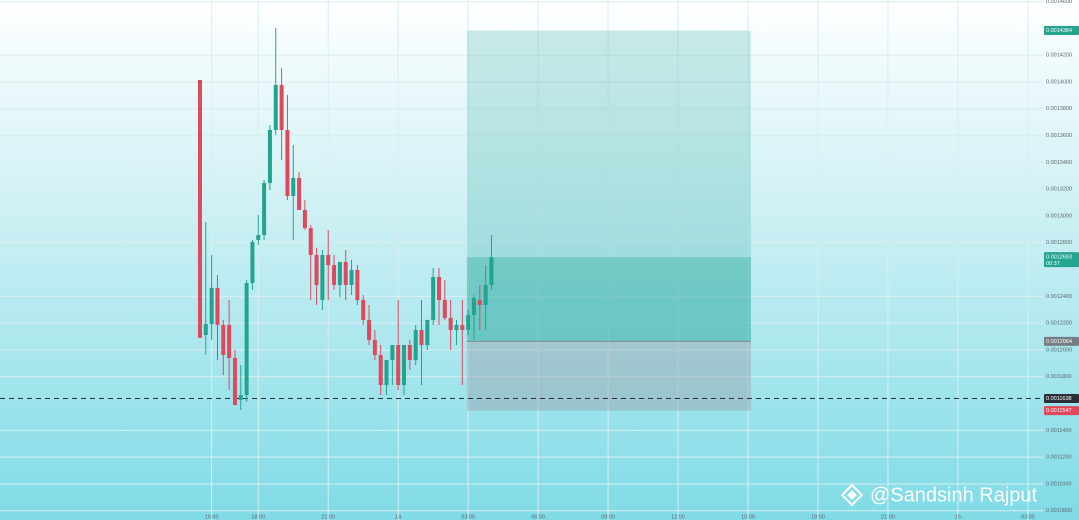  I want to click on entry-label-box, so click(1061, 341).